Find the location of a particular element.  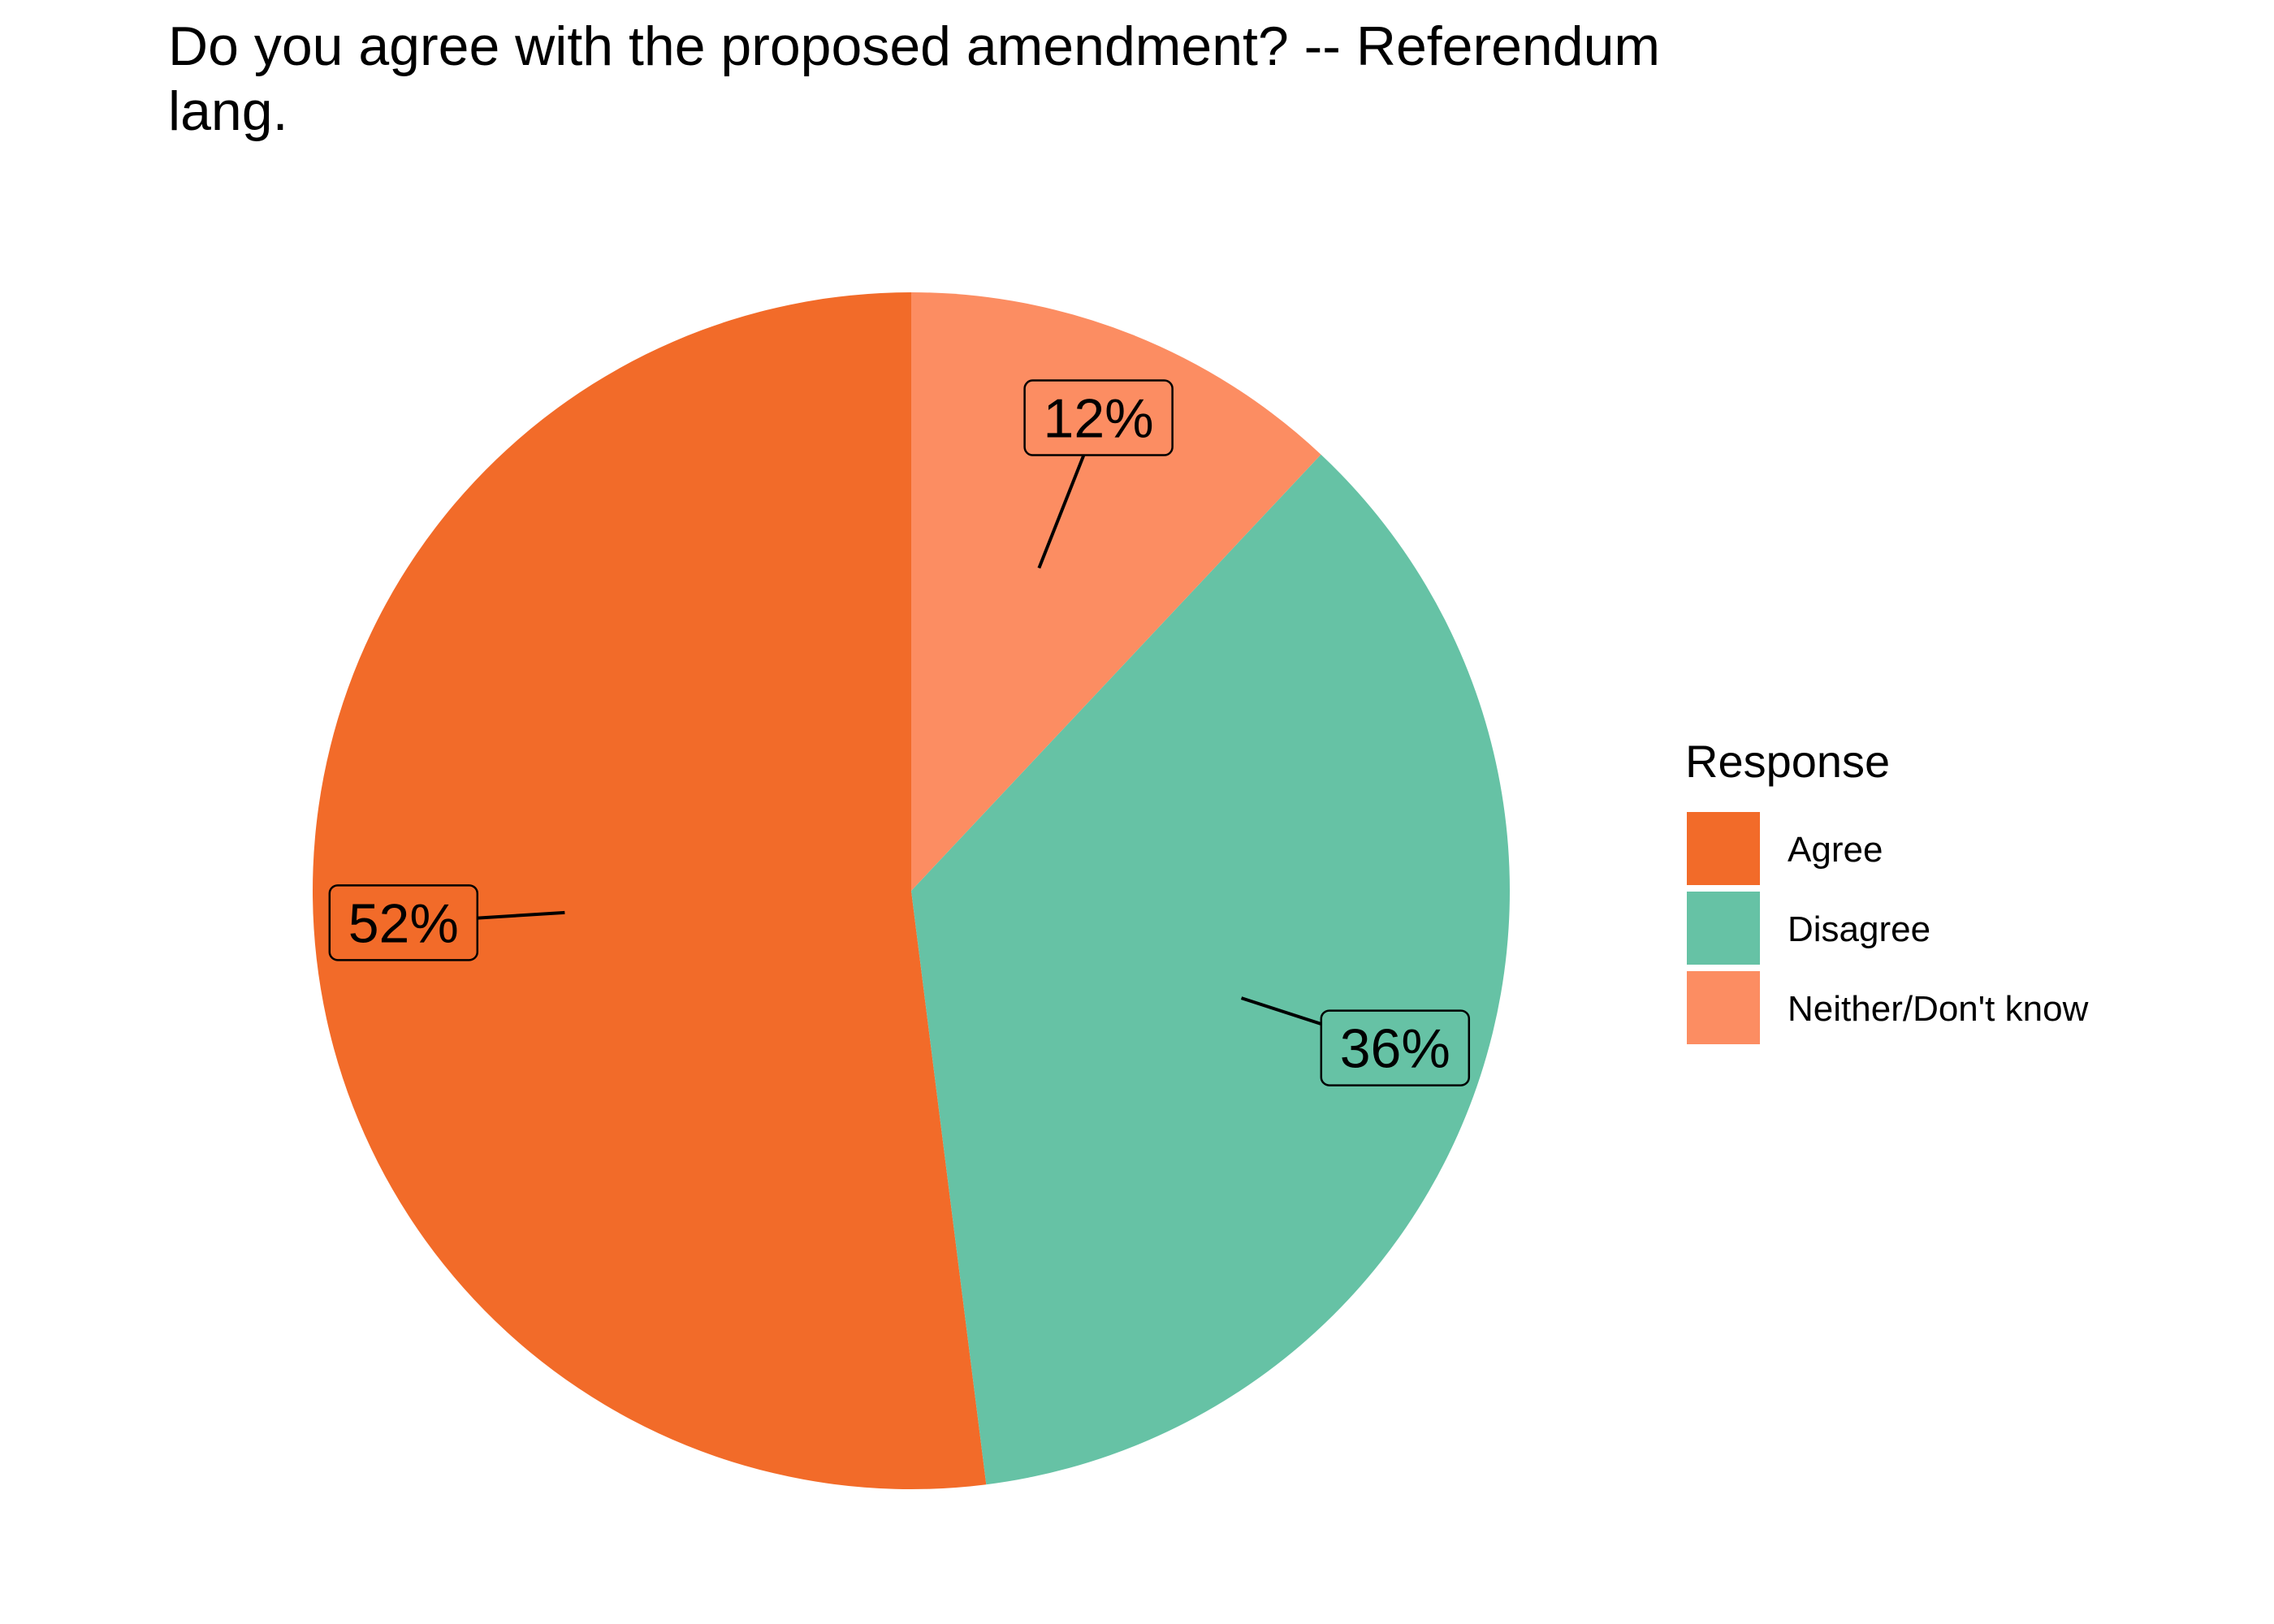

legend-title: Response is located at coordinates (1788, 761).